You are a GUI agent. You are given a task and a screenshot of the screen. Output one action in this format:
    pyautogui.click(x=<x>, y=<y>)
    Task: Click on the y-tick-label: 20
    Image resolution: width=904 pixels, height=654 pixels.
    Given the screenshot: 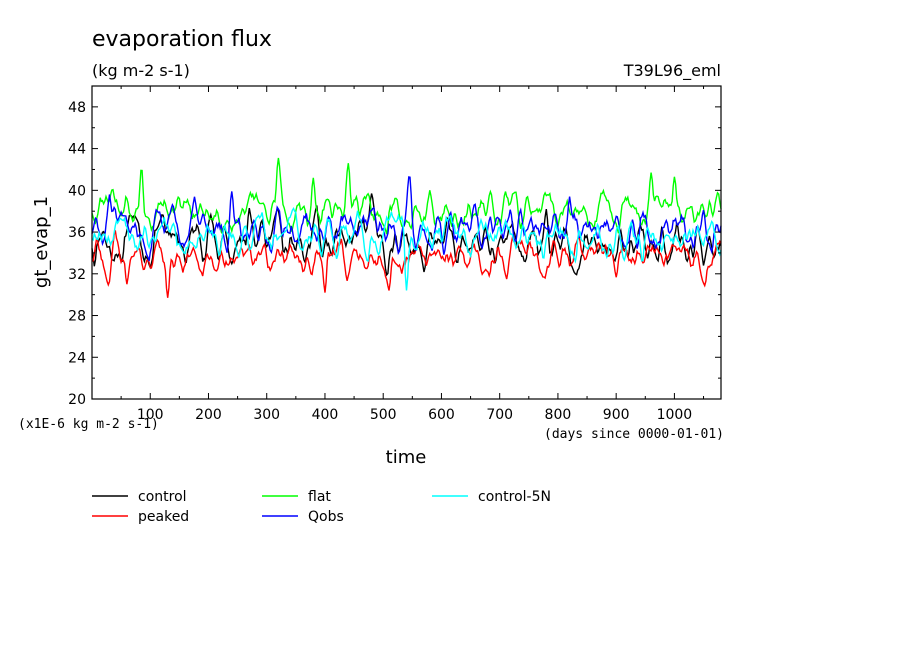 What is the action you would take?
    pyautogui.click(x=77, y=400)
    